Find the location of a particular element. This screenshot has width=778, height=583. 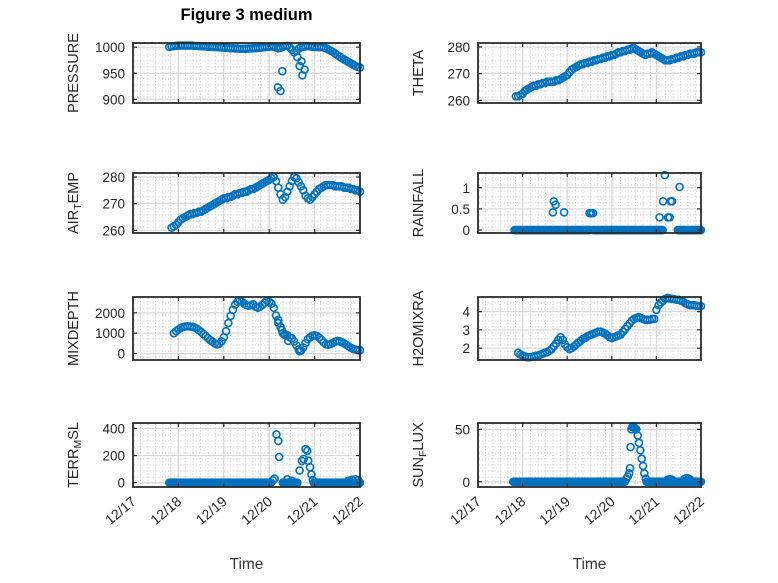

y-axis-label-air_temp: AIRTEMP is located at coordinates (75, 203).